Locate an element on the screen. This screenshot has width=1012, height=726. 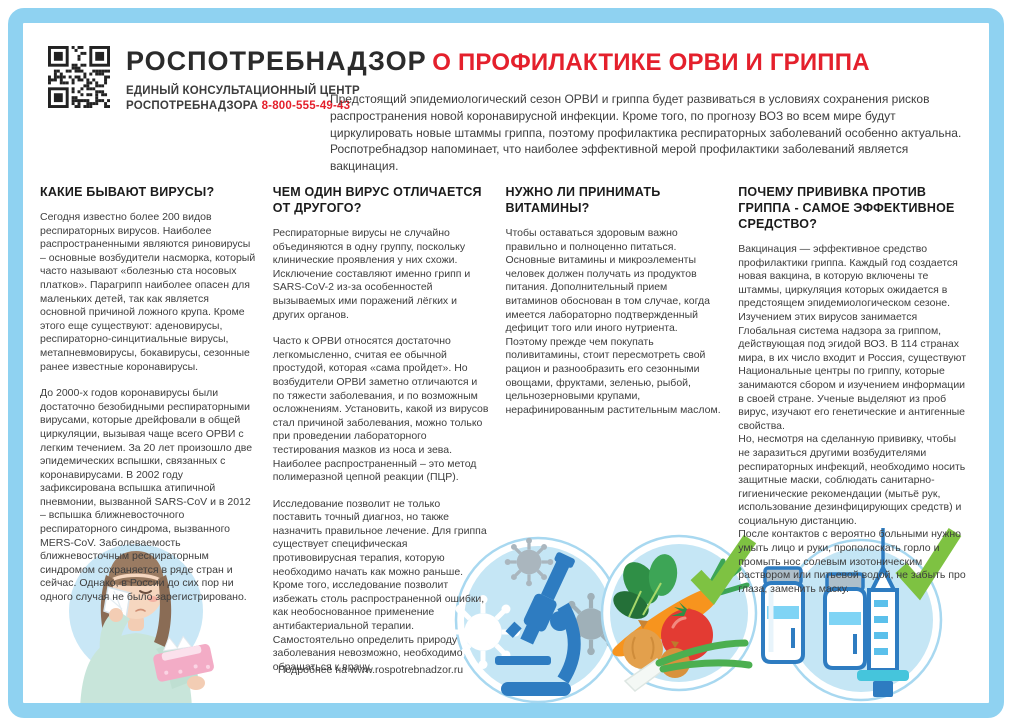
center-line-2: РОСПОТРЕБНАДЗОРА 8-800-555-49-43 is located at coordinates (276, 106).